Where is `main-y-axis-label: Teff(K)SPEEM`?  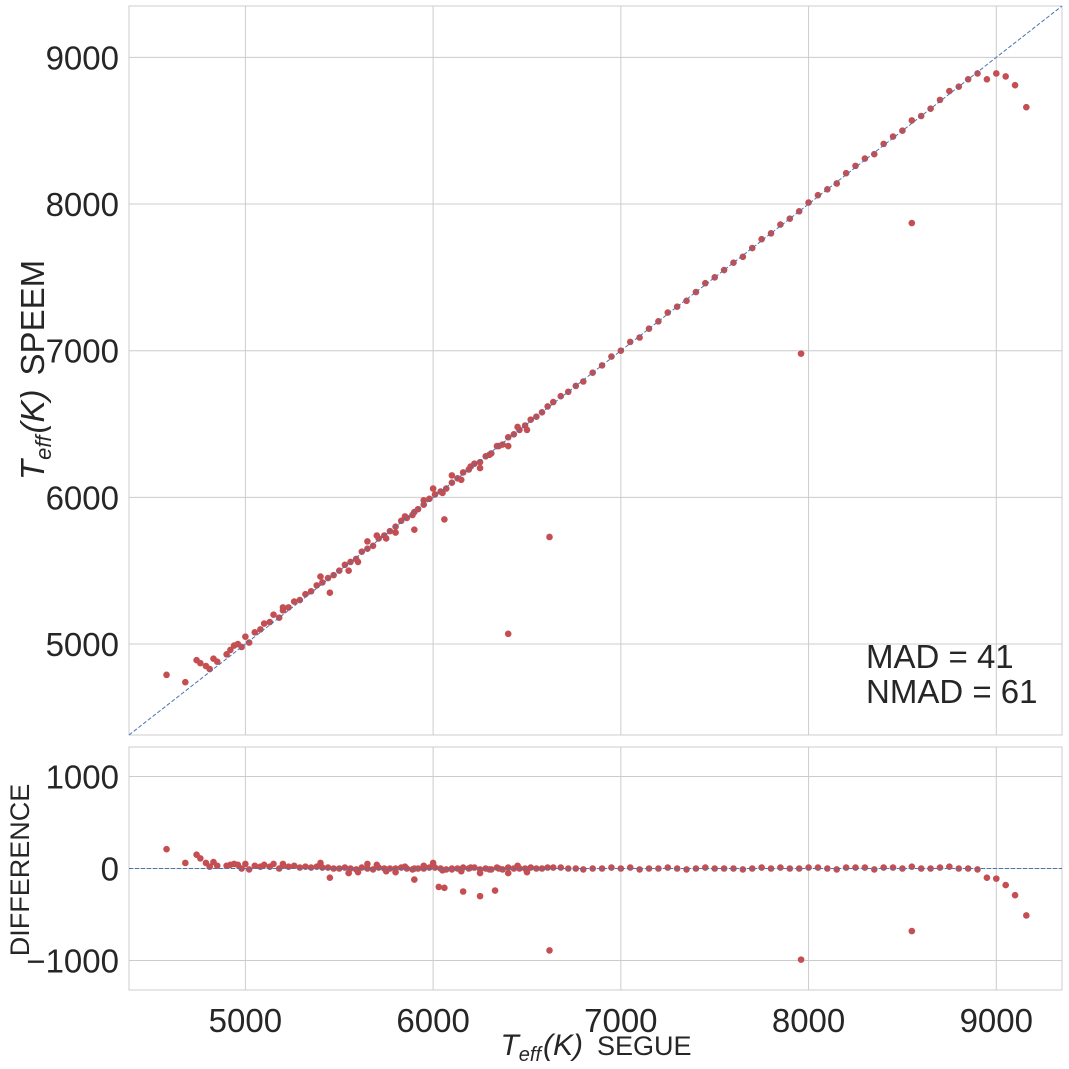 main-y-axis-label: Teff(K)SPEEM is located at coordinates (35, 370).